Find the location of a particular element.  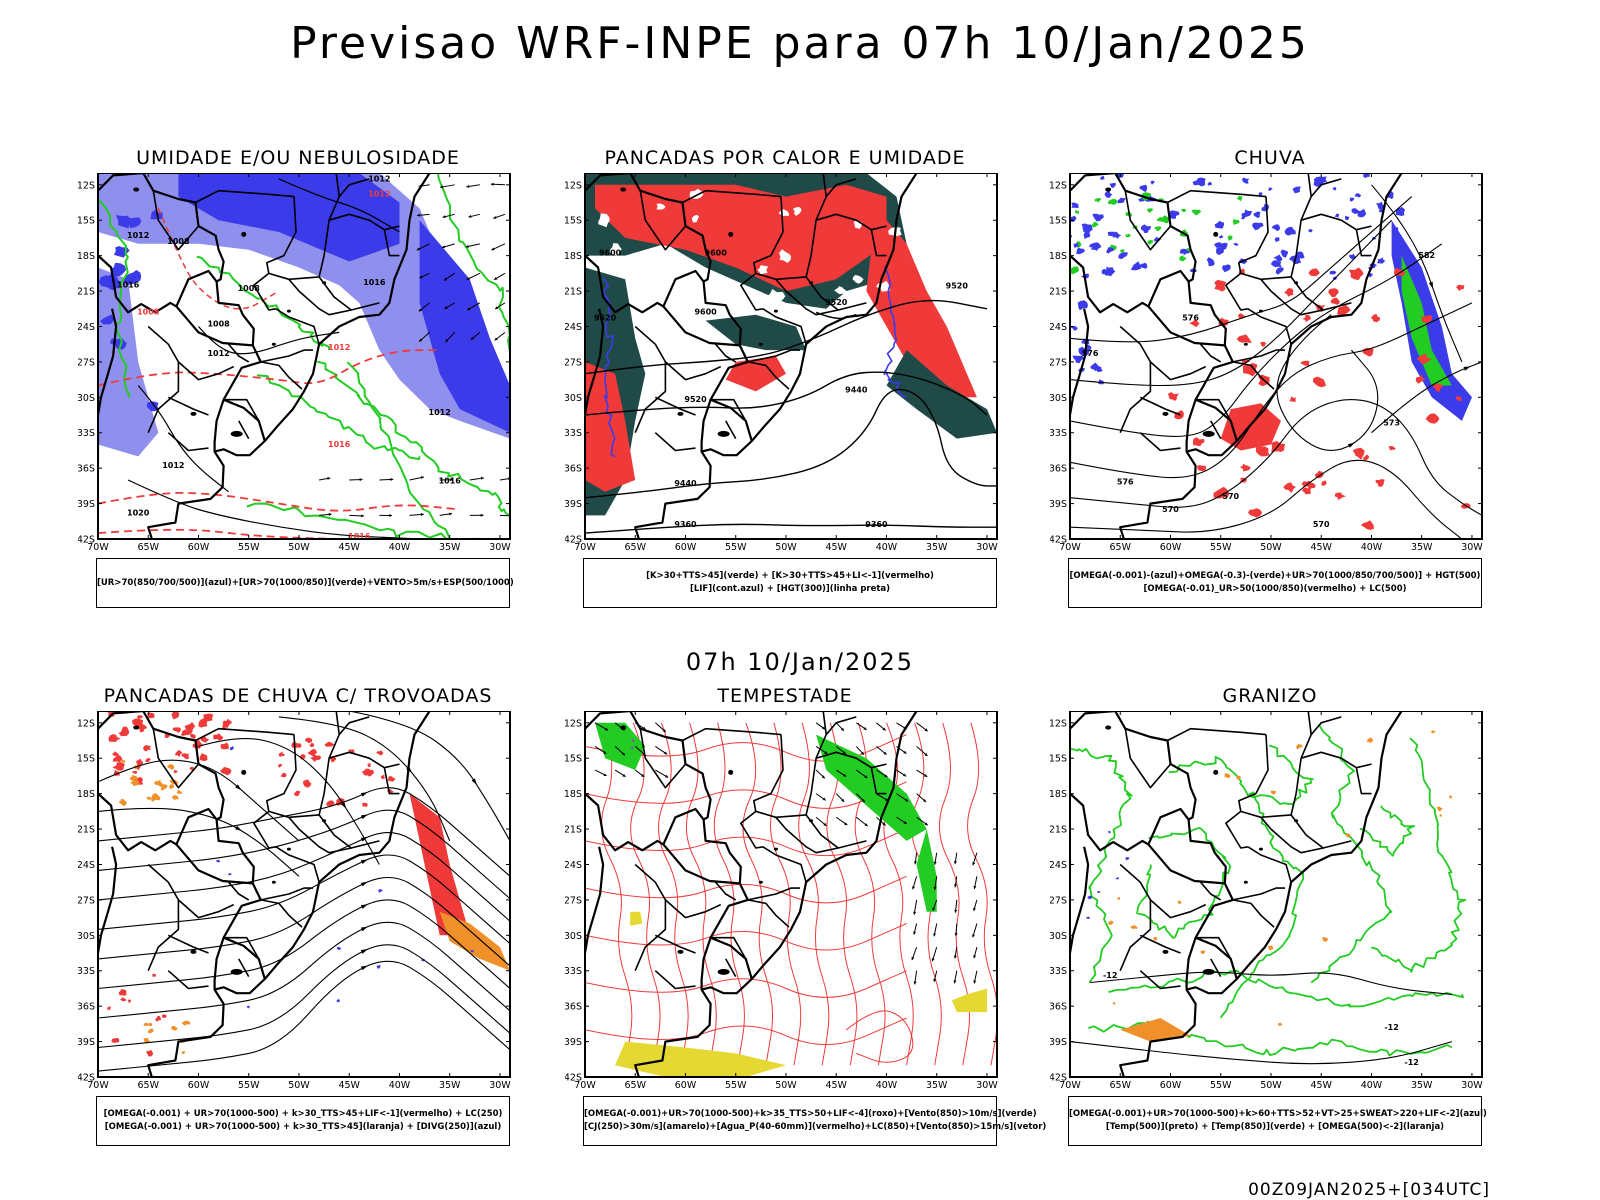

omega-strong-area is located at coordinates (1426, 320).